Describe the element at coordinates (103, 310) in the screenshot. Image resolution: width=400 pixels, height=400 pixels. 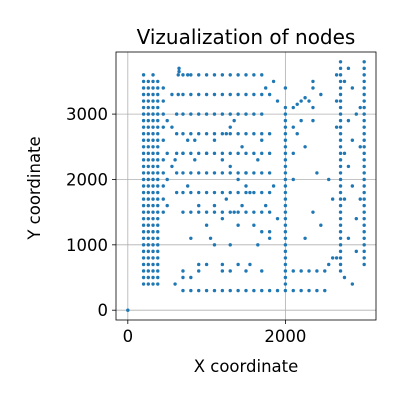
I see `y-tick-label: 0` at that location.